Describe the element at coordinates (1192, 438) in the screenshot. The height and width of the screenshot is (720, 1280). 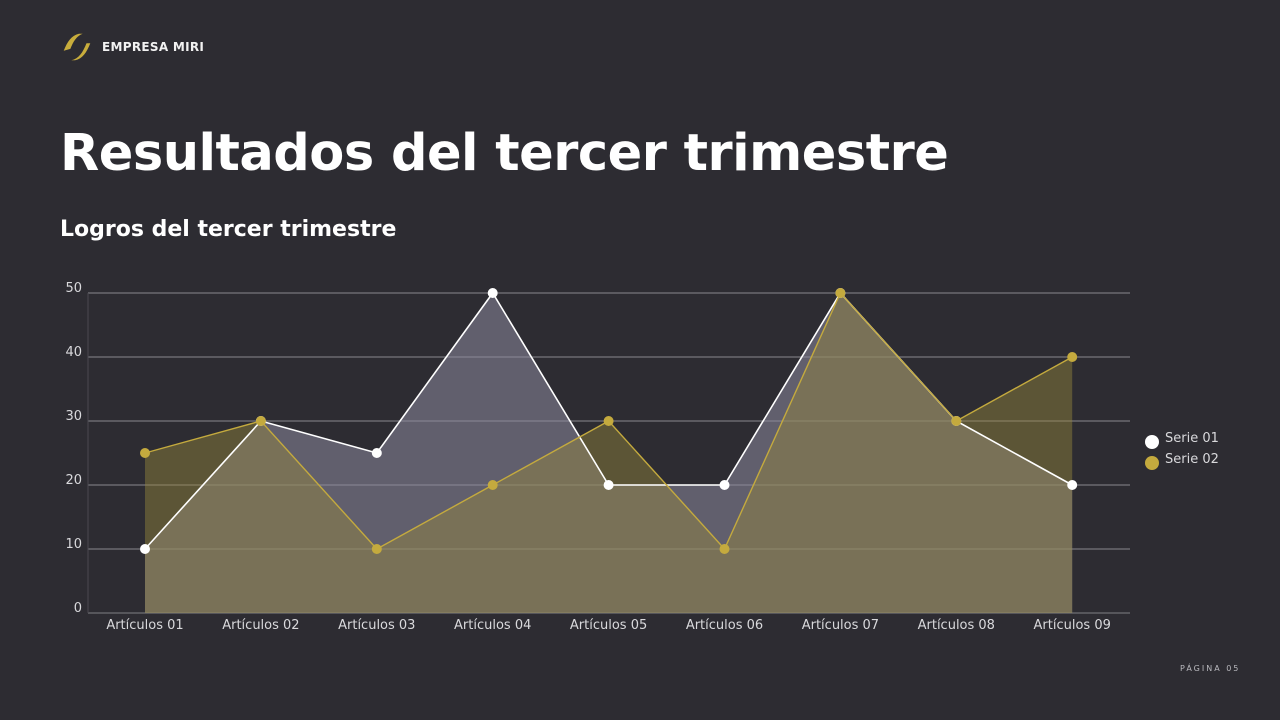
I see `legend-label: Serie 01` at that location.